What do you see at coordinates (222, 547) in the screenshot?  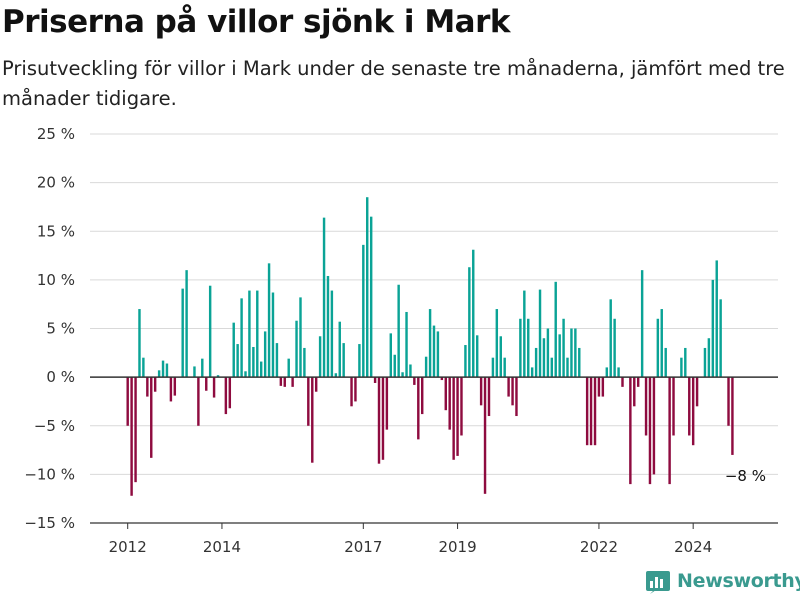 I see `x-tick-label: 2014` at bounding box center [222, 547].